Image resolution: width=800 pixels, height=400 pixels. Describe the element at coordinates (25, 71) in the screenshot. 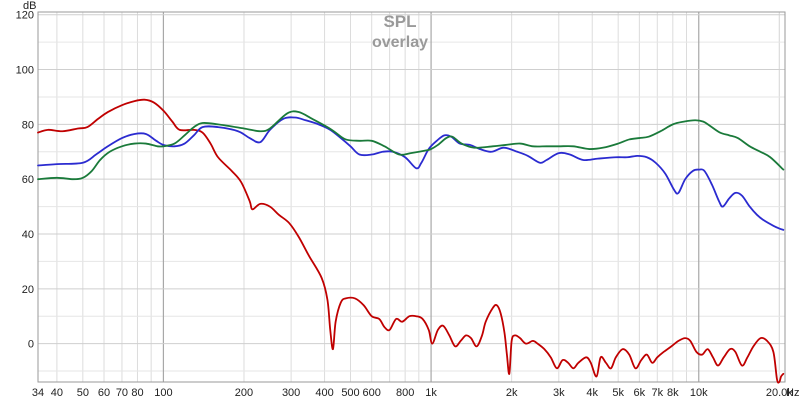

I see `y-tick-label: 100` at that location.